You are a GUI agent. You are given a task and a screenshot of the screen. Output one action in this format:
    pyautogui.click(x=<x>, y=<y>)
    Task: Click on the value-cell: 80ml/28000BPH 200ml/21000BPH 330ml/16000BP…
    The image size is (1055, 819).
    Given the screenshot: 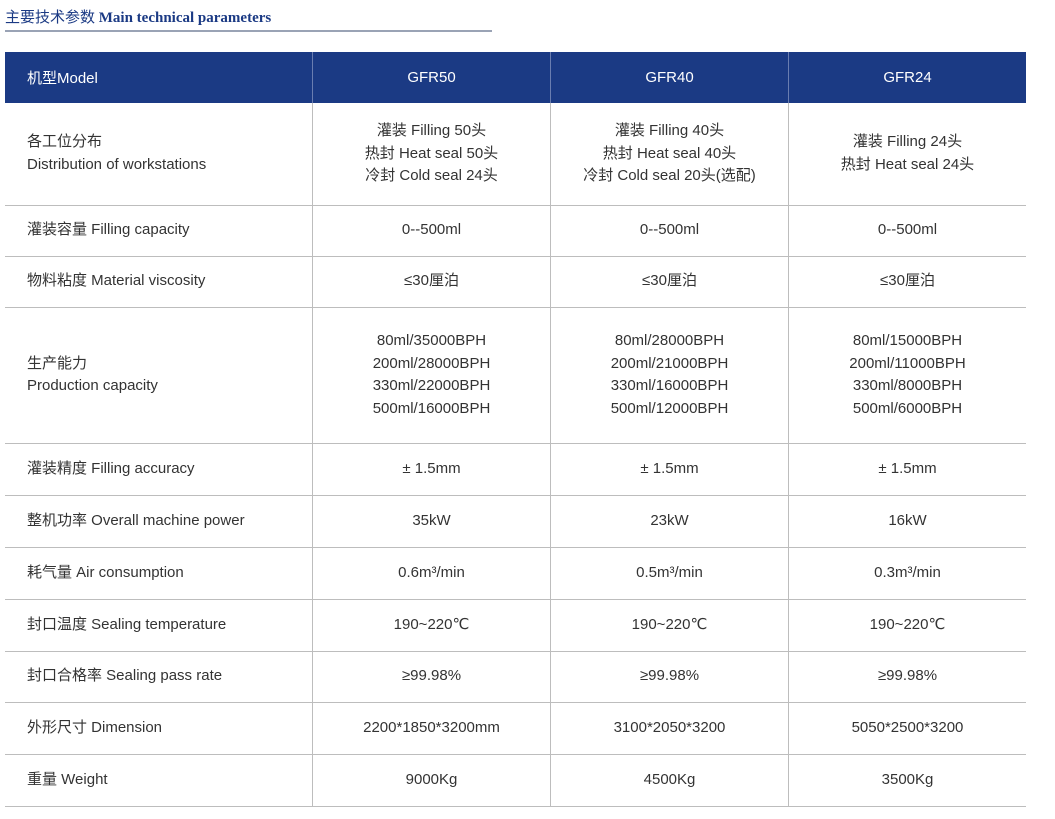 What is the action you would take?
    pyautogui.click(x=669, y=375)
    